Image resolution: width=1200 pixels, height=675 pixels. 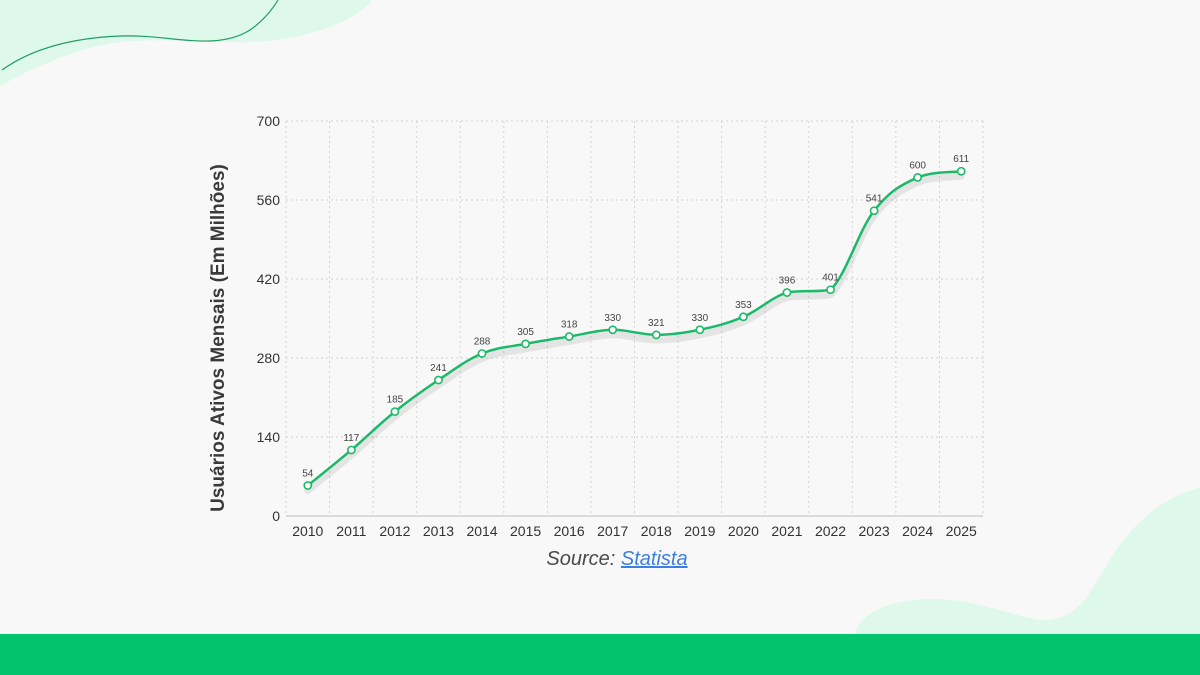 What do you see at coordinates (961, 159) in the screenshot?
I see `data-label: 611` at bounding box center [961, 159].